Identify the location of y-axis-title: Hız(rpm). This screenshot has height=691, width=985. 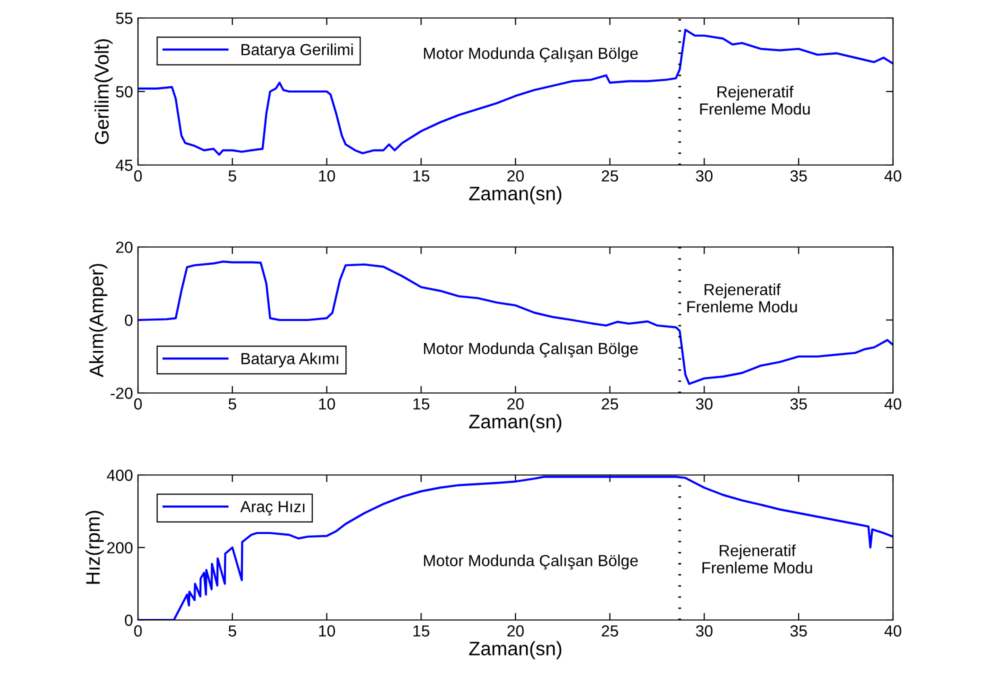
(95, 547).